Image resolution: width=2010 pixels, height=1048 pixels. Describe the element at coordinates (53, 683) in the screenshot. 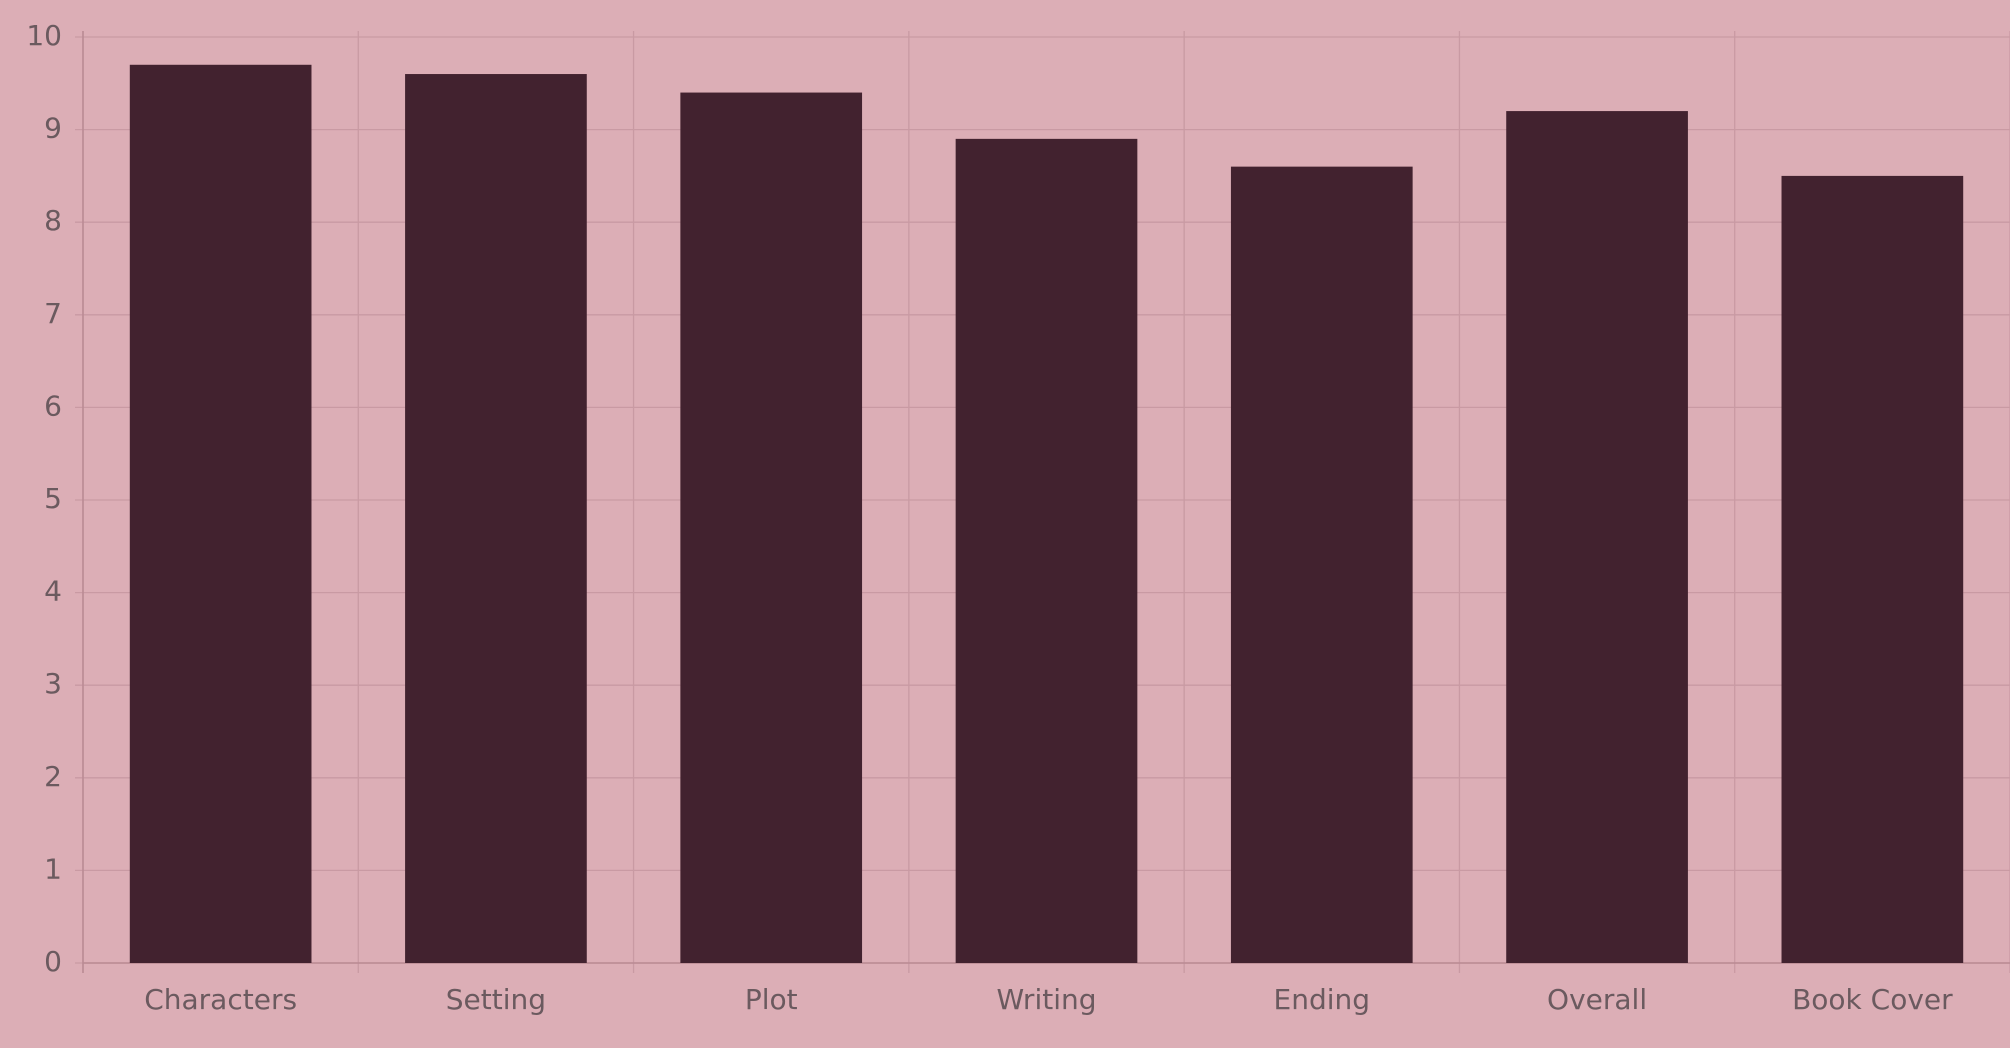

I see `y-tick-label: 3` at that location.